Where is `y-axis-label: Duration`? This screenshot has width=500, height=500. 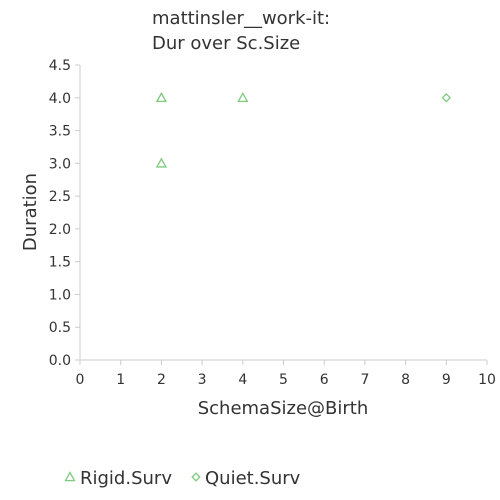
y-axis-label: Duration is located at coordinates (30, 212).